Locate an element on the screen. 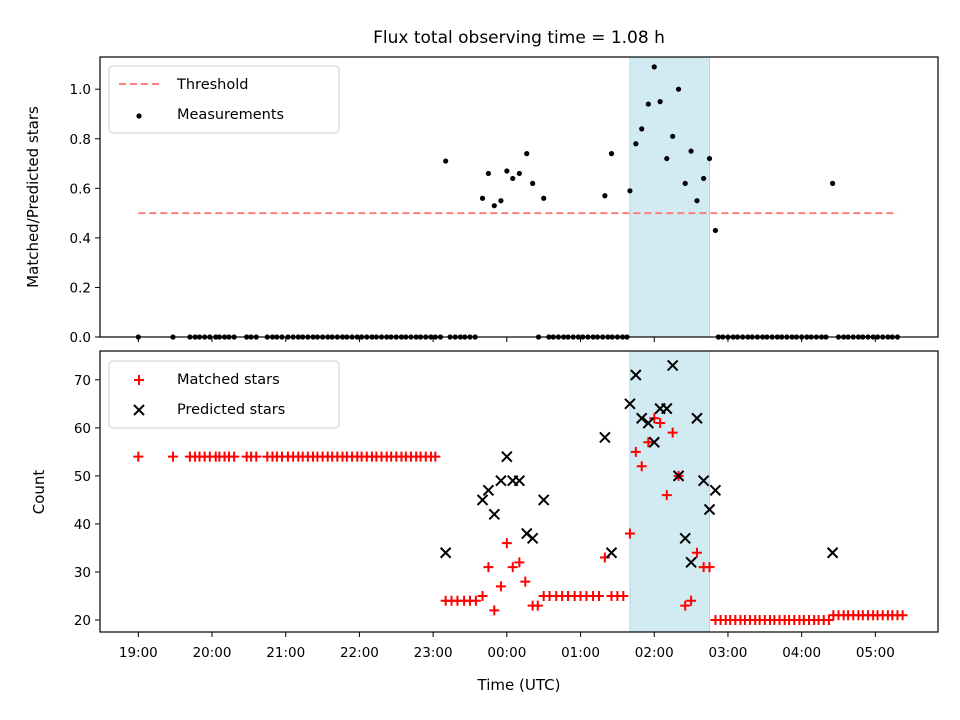 Image resolution: width=960 pixels, height=720 pixels. bottom-shaded-region is located at coordinates (670, 491).